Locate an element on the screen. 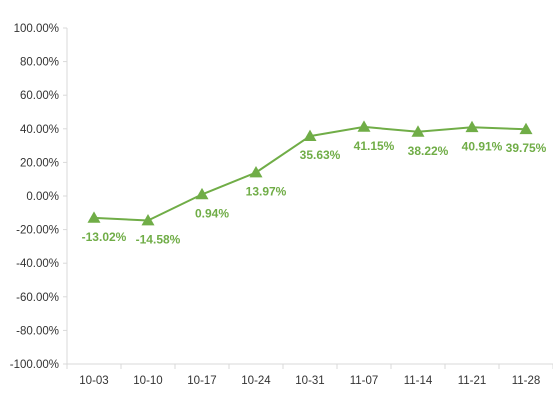 This screenshot has height=401, width=553. y-tick-label: -100.00% is located at coordinates (34, 365).